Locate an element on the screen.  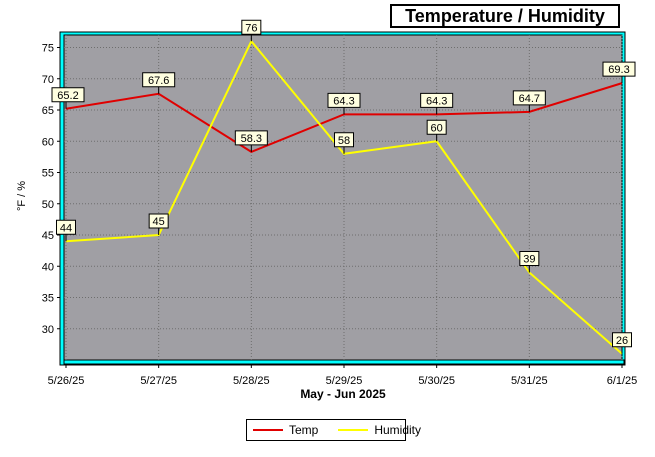
data-label-humidity: 39 is located at coordinates (529, 260).